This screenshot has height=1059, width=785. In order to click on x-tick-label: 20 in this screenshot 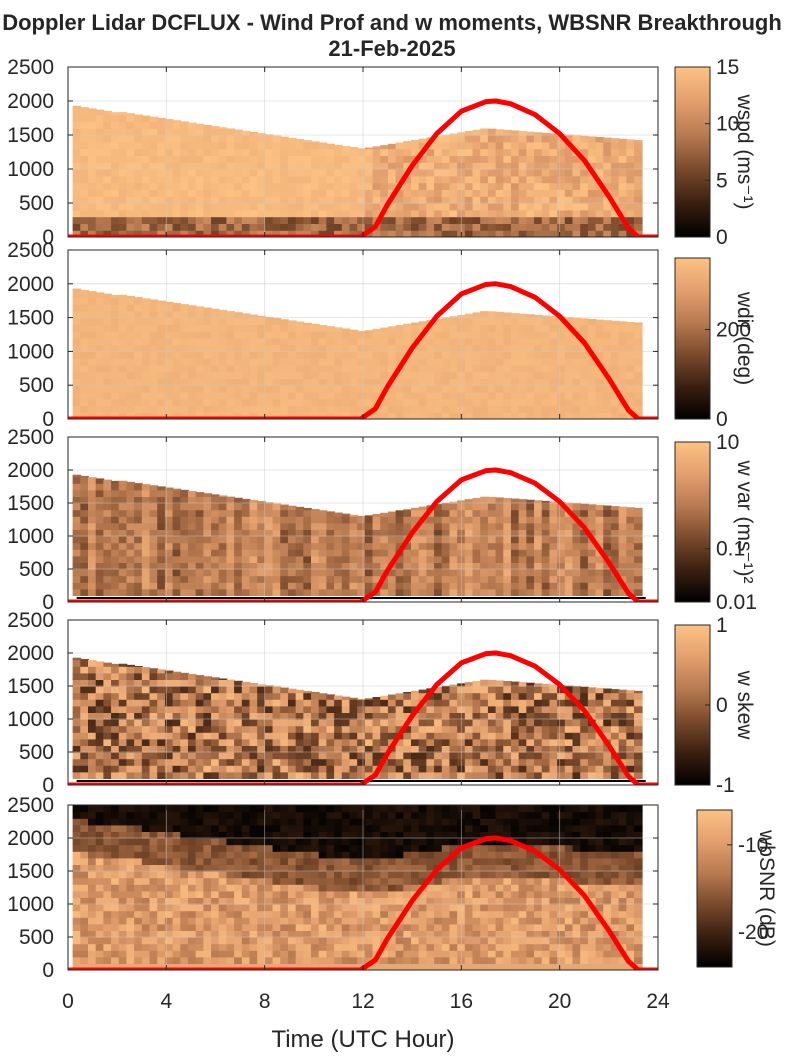, I will do `click(559, 1001)`.